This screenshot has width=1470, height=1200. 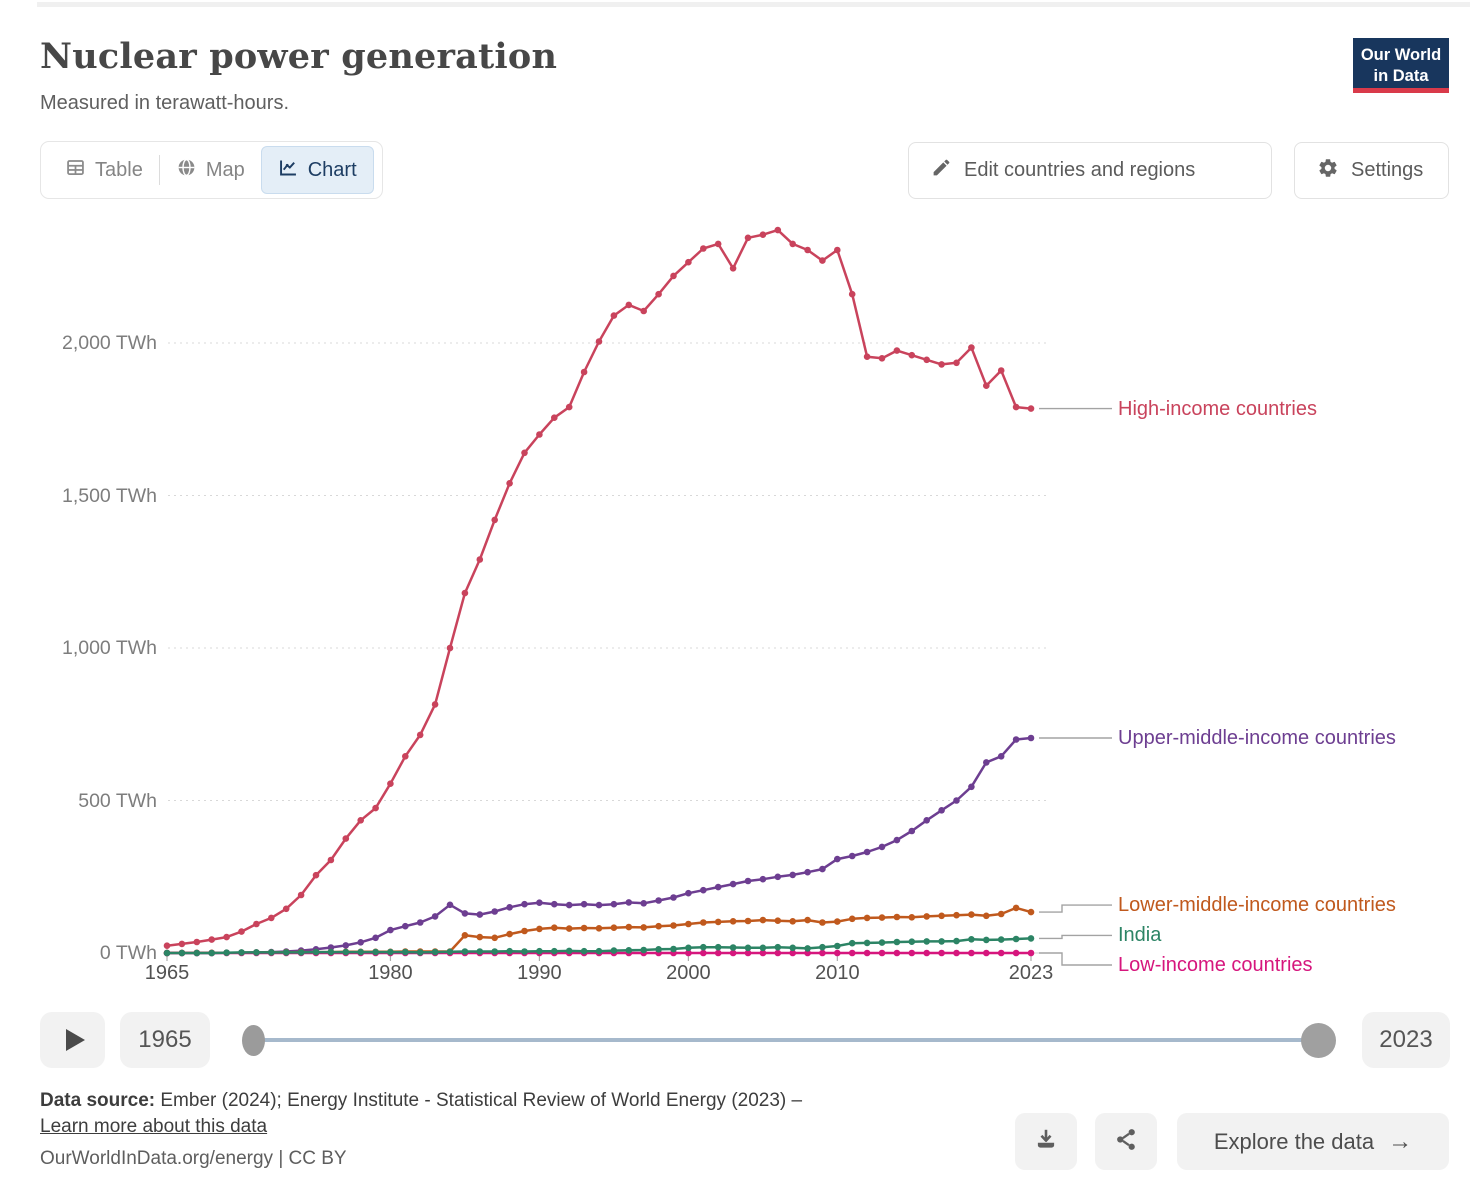 What do you see at coordinates (193, 1158) in the screenshot?
I see `attribution-link: OurWorldInData.org/energy | CC BY` at bounding box center [193, 1158].